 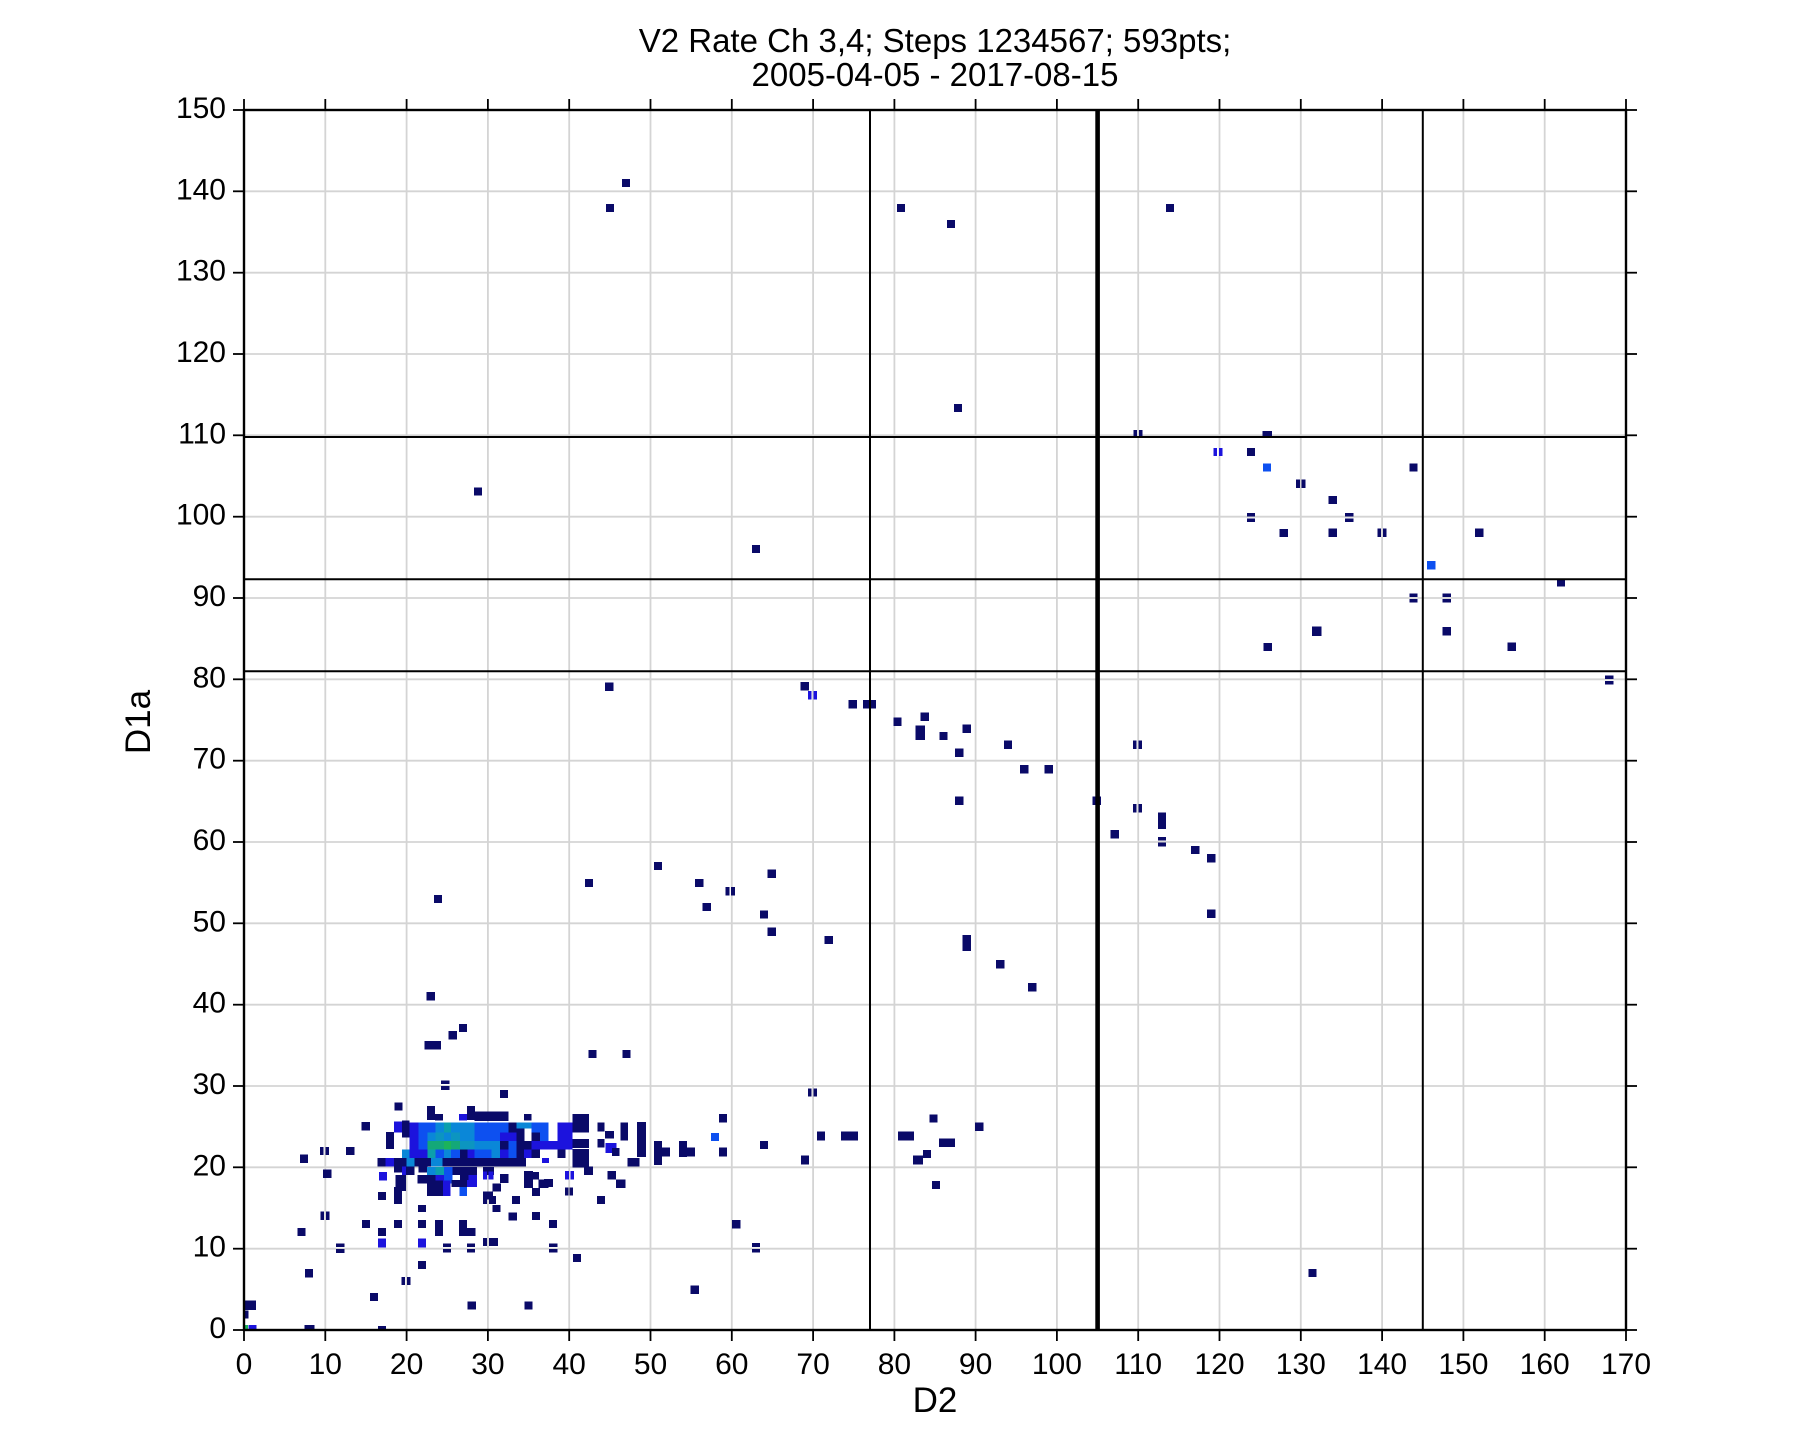 I want to click on svg-text: 2005-04-05 - 2017-08-15, so click(x=935, y=74).